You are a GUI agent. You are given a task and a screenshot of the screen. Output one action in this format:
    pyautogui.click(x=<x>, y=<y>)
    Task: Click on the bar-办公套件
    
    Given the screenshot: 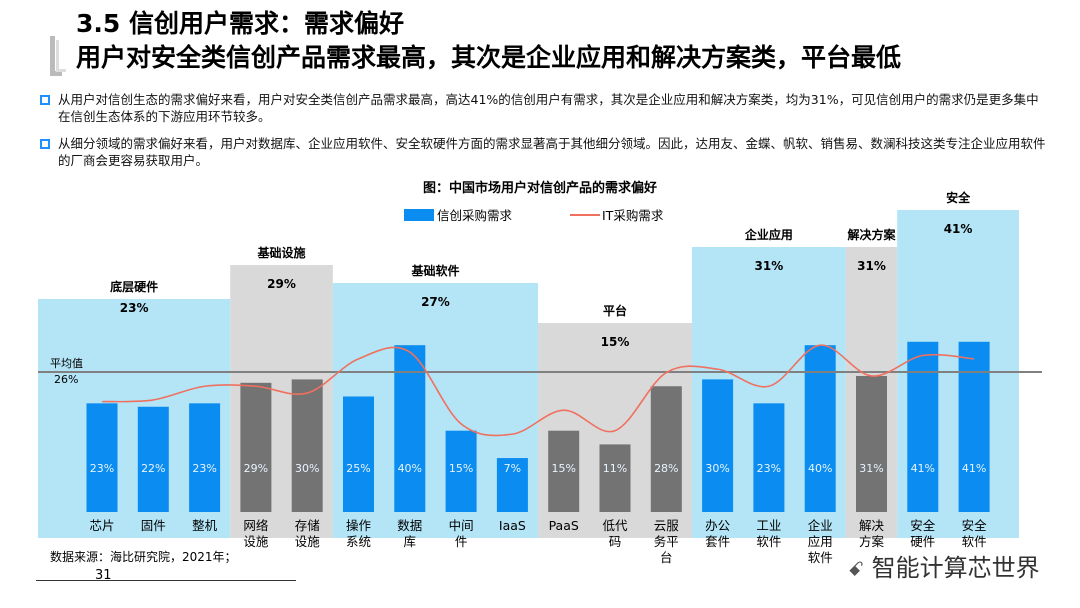 What is the action you would take?
    pyautogui.click(x=718, y=445)
    